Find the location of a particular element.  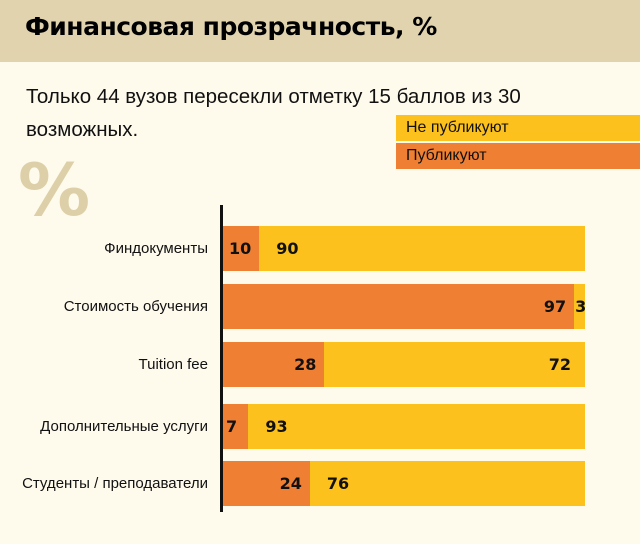

header-band: Финансовая прозрачность, % is located at coordinates (320, 31).